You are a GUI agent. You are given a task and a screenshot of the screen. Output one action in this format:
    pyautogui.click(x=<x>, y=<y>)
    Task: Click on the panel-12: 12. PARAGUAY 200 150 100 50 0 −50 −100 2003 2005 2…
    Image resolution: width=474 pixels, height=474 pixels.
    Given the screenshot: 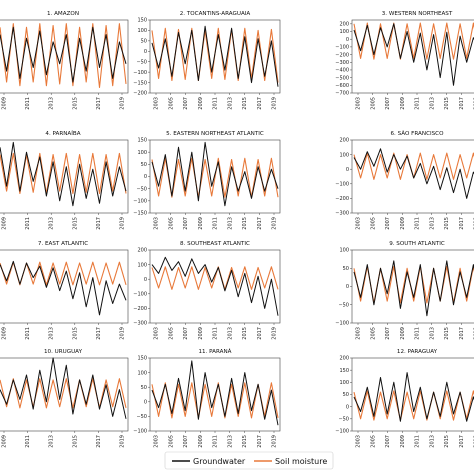 What is the action you would take?
    pyautogui.click(x=404, y=398)
    